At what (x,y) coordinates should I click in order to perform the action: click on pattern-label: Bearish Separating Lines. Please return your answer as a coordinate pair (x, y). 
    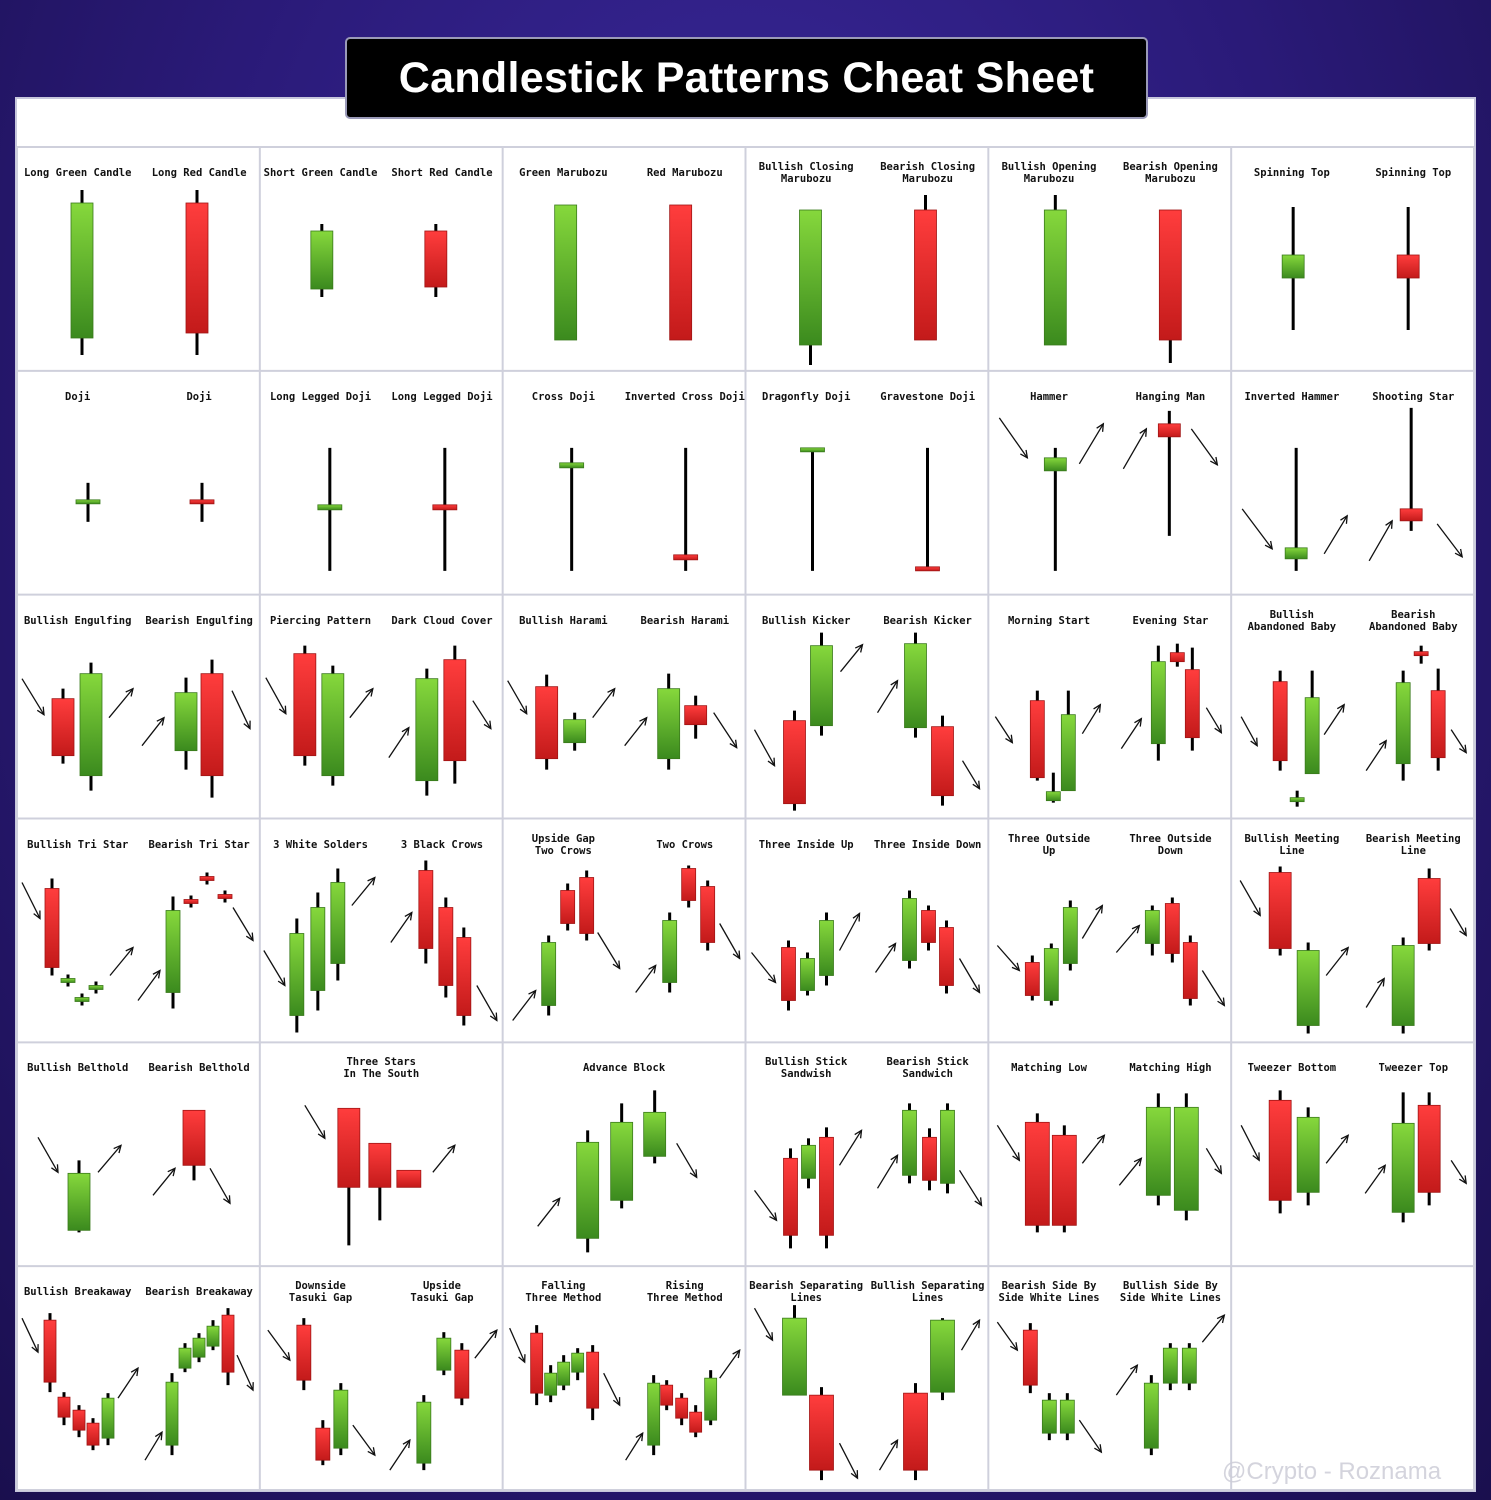
    Looking at the image, I should click on (806, 1292).